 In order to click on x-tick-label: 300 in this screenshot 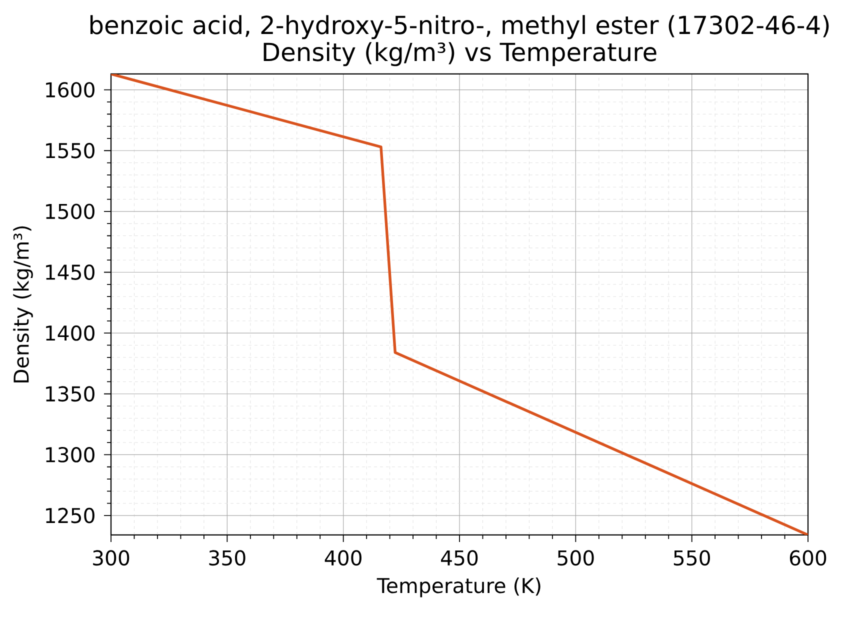, I will do `click(111, 558)`.